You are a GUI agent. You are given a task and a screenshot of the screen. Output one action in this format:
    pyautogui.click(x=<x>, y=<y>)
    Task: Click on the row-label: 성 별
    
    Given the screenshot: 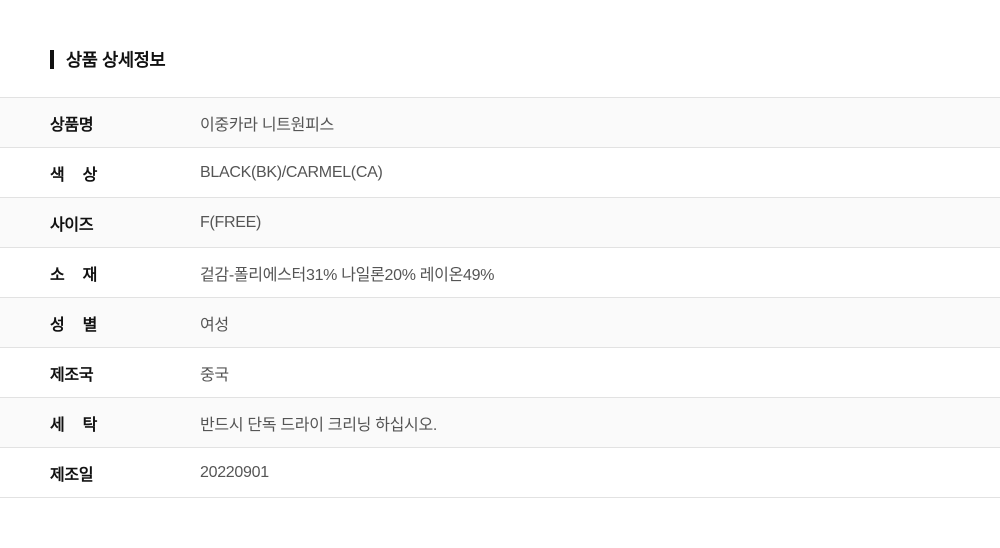 What is the action you would take?
    pyautogui.click(x=73, y=325)
    